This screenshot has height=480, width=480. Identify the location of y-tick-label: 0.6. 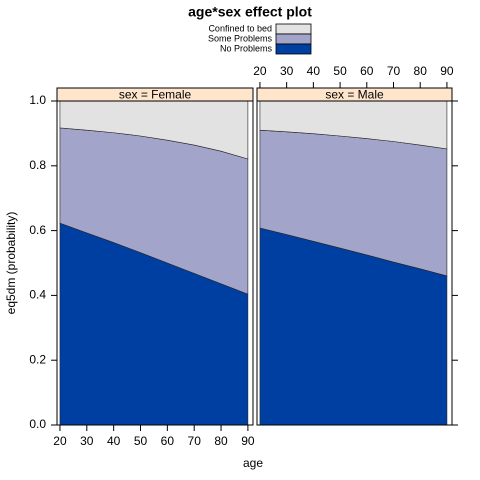
(37, 230).